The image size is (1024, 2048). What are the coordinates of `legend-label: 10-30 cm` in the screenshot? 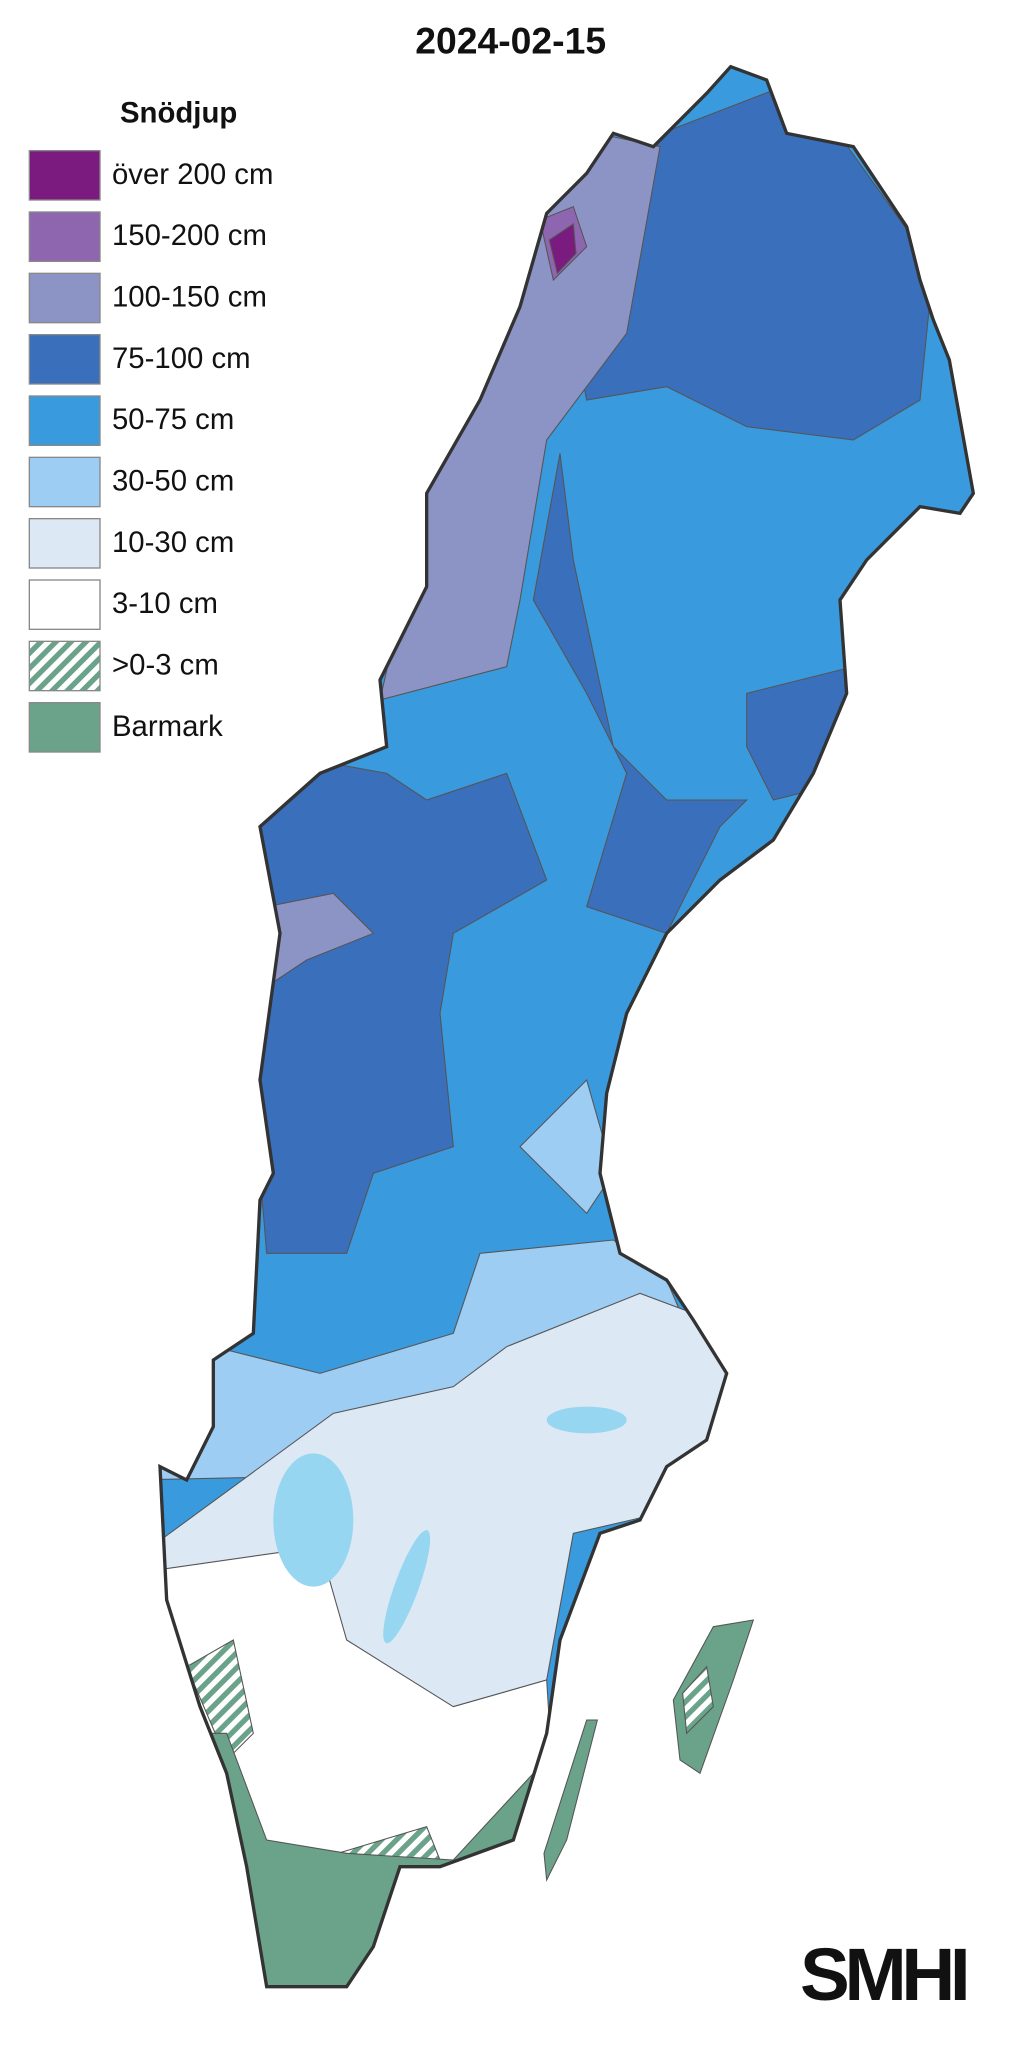 It's located at (173, 542).